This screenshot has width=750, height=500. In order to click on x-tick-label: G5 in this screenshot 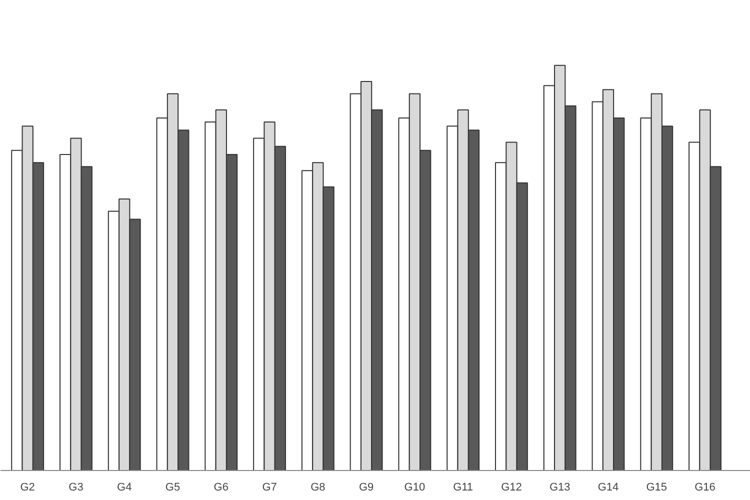, I will do `click(172, 488)`.